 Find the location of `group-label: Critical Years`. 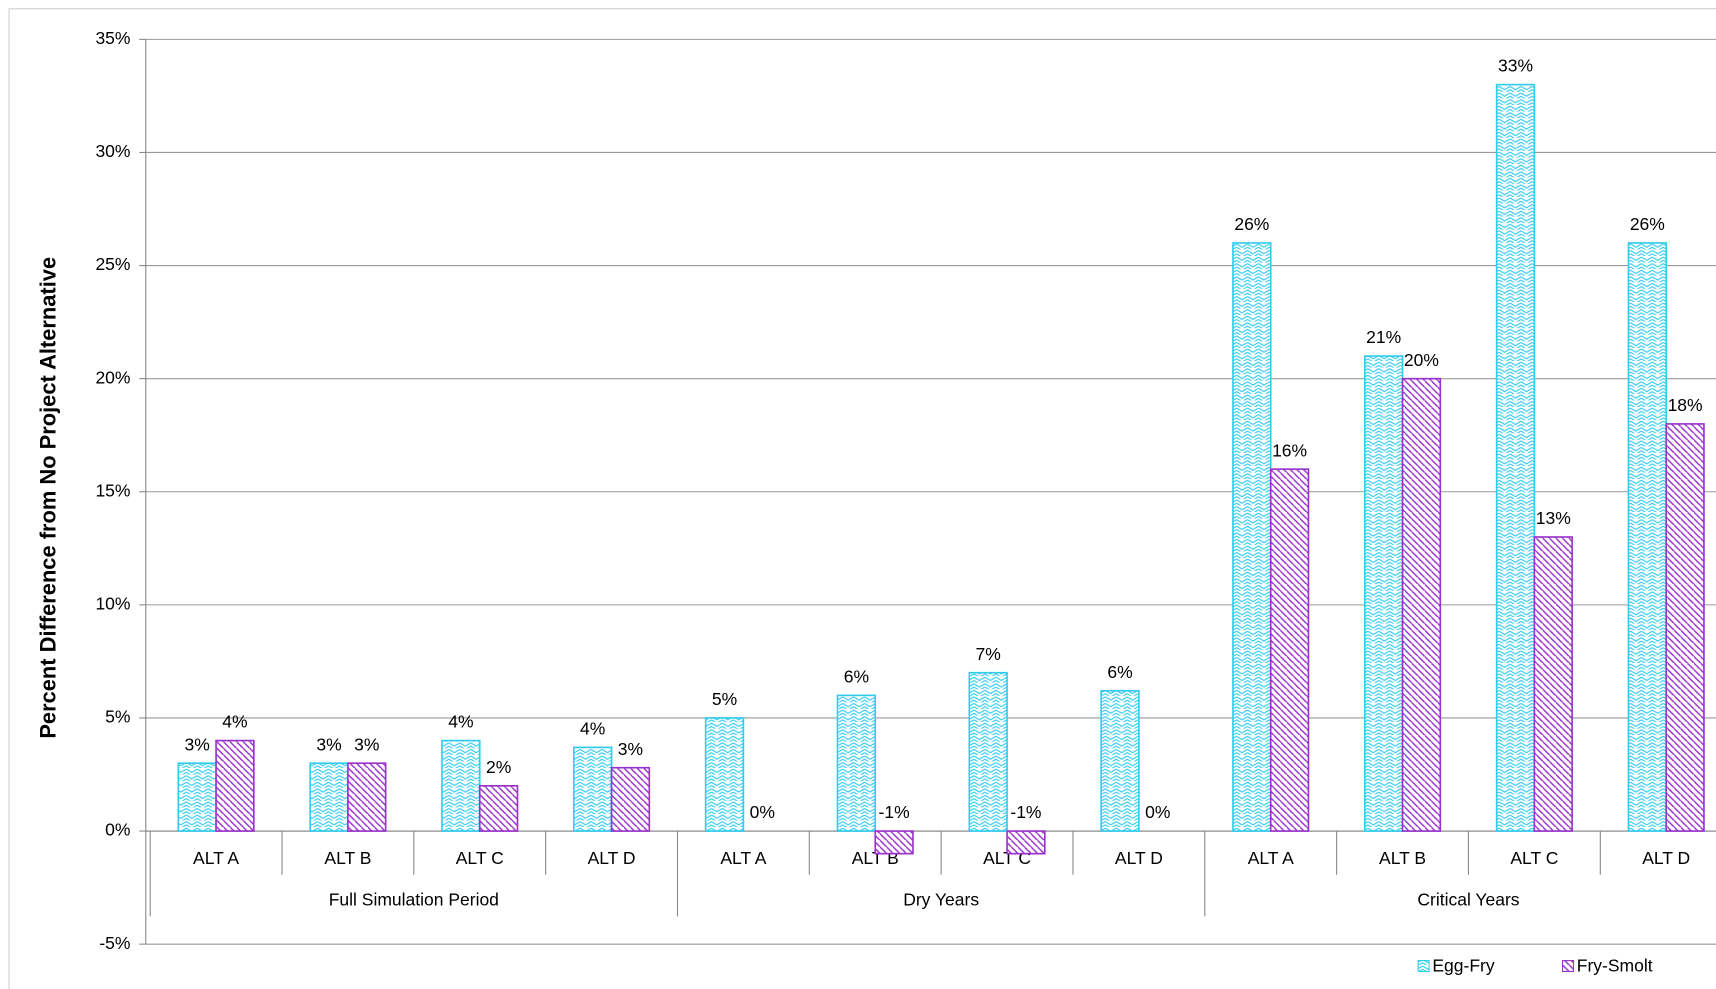

group-label: Critical Years is located at coordinates (1468, 900).